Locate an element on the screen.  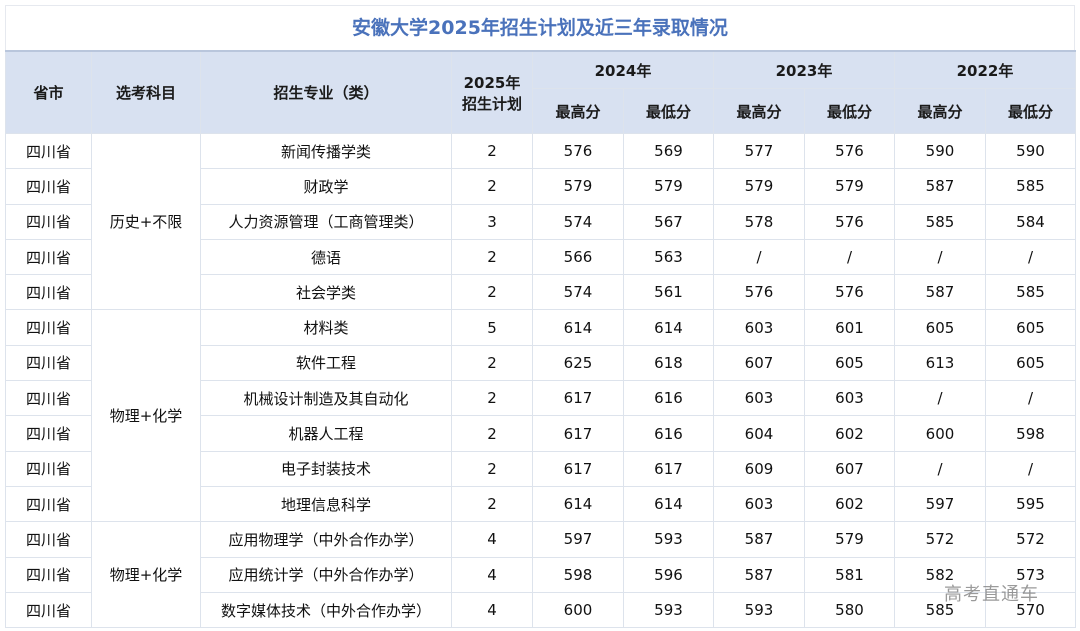
header-plan-line2: 招生计划 is located at coordinates (491, 103).